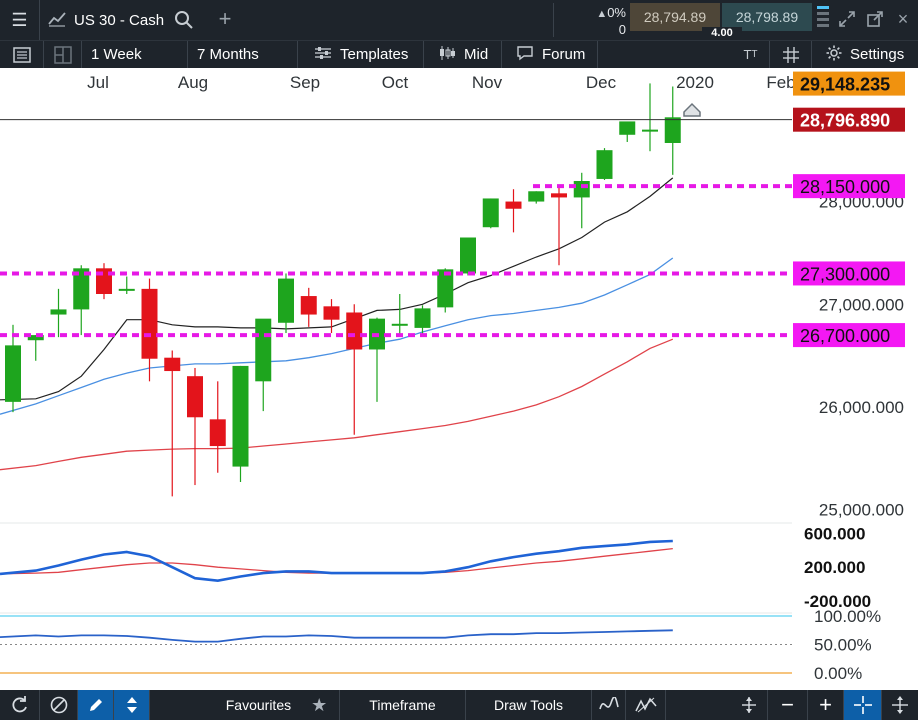 The width and height of the screenshot is (918, 720). What do you see at coordinates (834, 533) in the screenshot?
I see `indicator-y-label: 600.000` at bounding box center [834, 533].